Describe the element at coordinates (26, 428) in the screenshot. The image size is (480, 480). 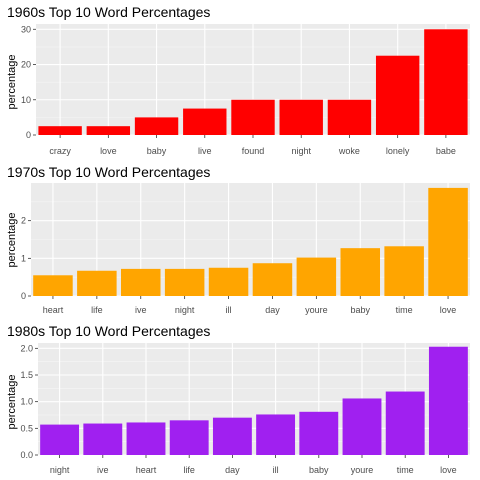
I see `y-tick-label: 0.5` at that location.